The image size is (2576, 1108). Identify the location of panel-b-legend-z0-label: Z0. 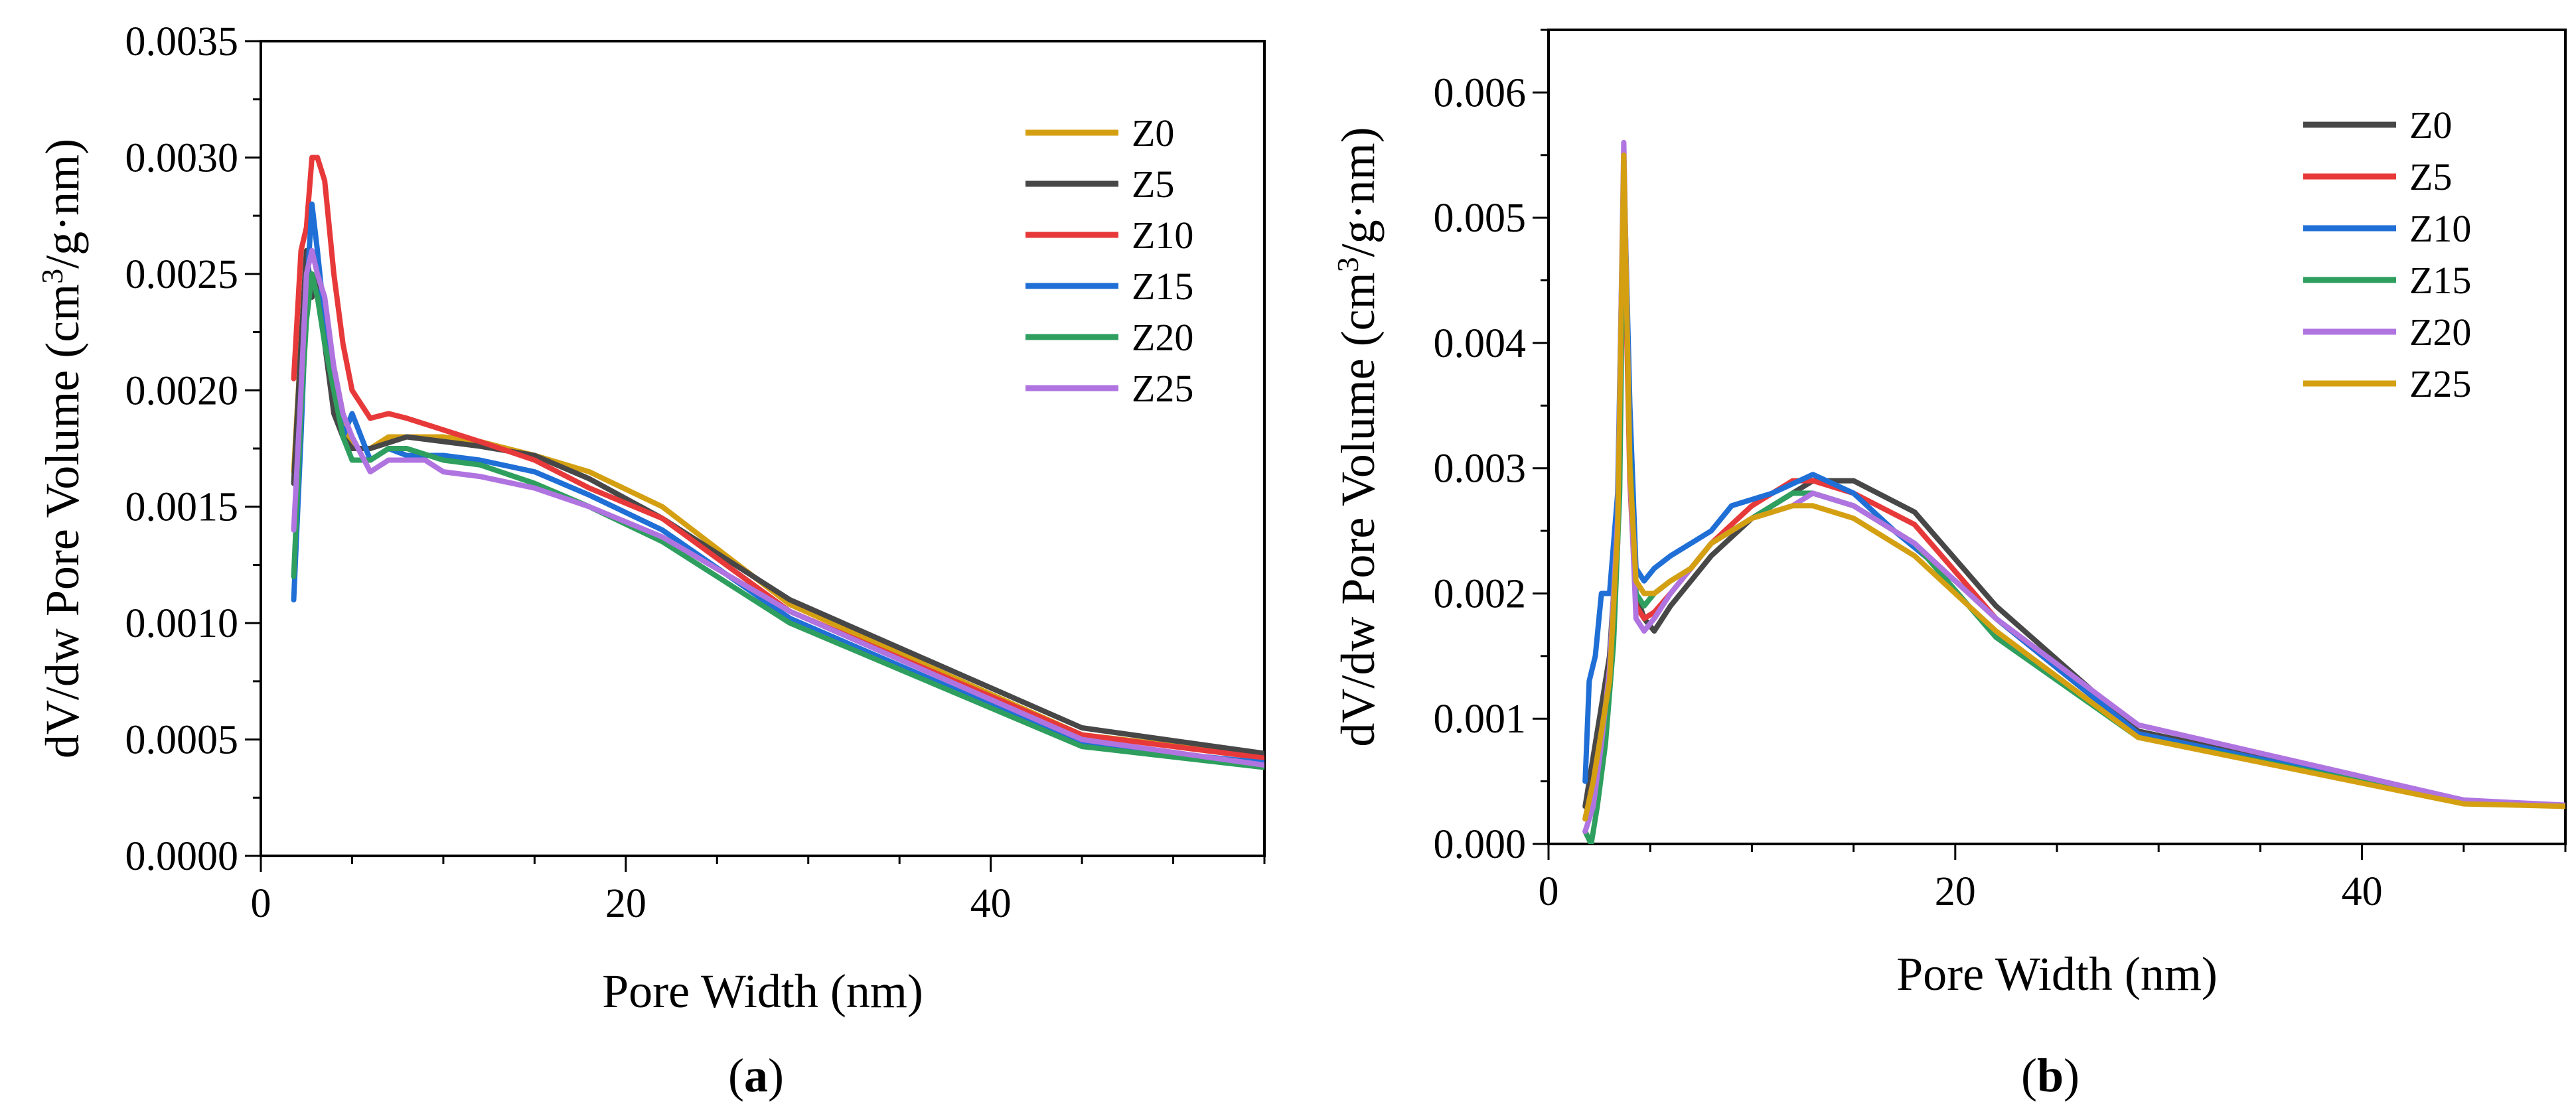
(2430, 126).